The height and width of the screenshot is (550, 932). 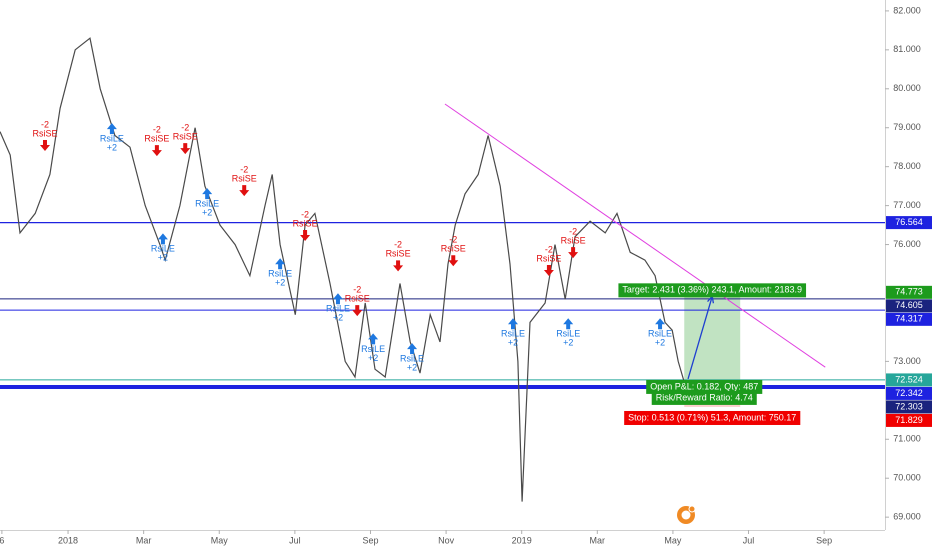 I want to click on price-label: 71.829, so click(x=909, y=420).